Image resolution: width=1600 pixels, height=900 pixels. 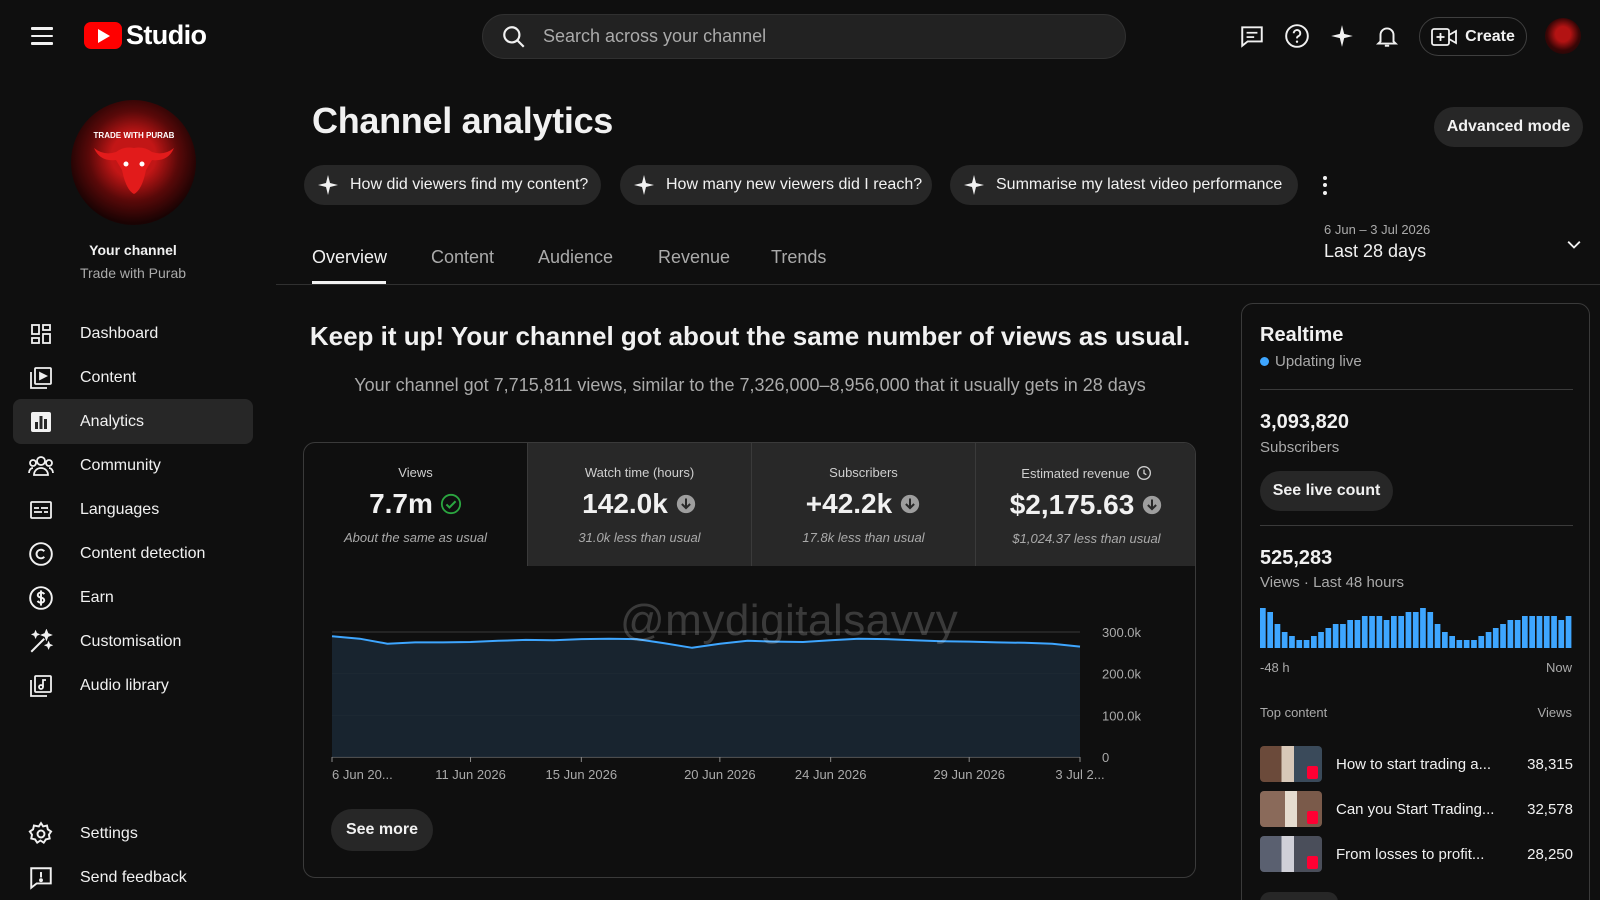 What do you see at coordinates (349, 282) in the screenshot?
I see `active-tab-indicator` at bounding box center [349, 282].